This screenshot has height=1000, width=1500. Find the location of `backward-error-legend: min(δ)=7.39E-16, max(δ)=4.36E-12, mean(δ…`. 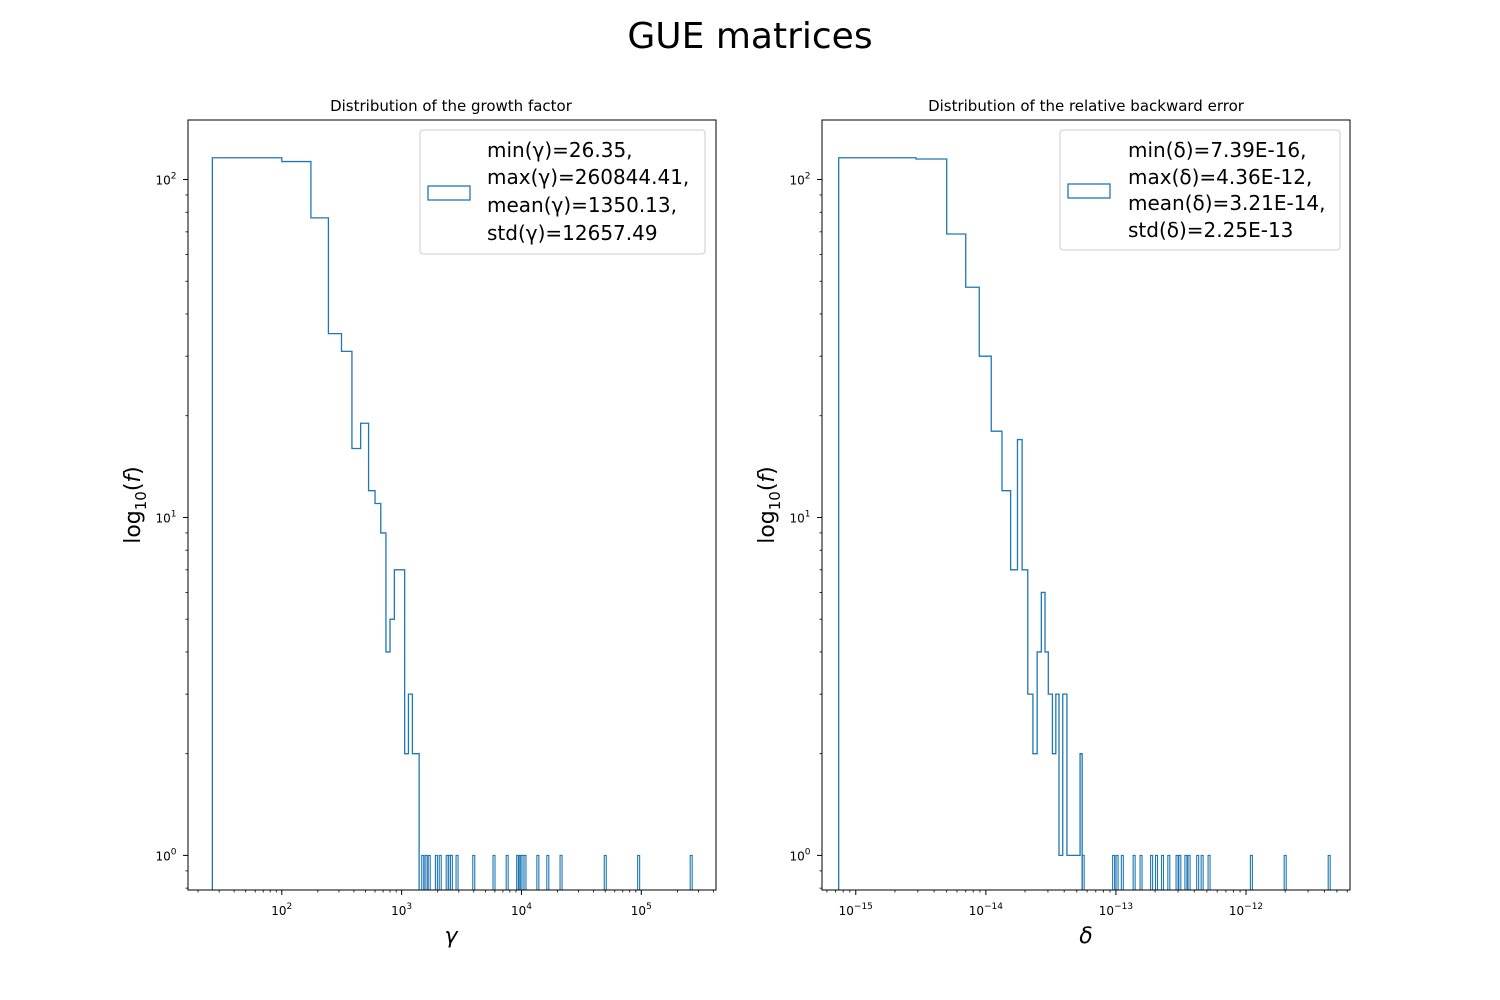

backward-error-legend: min(δ)=7.39E-16, max(δ)=4.36E-12, mean(δ… is located at coordinates (1200, 190).